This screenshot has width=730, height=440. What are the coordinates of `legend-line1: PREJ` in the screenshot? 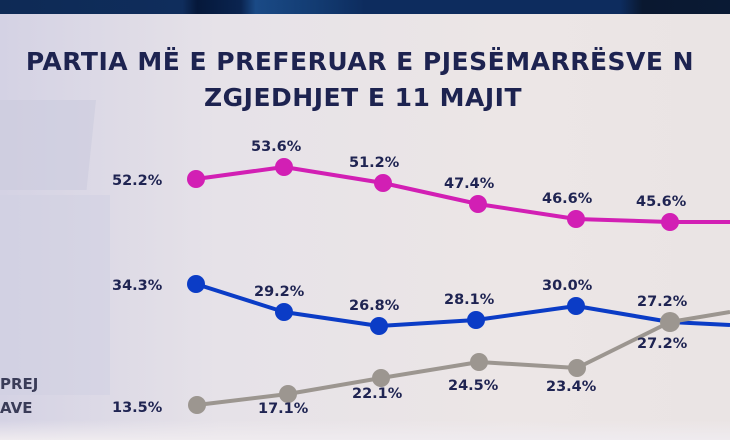 It's located at (19, 384).